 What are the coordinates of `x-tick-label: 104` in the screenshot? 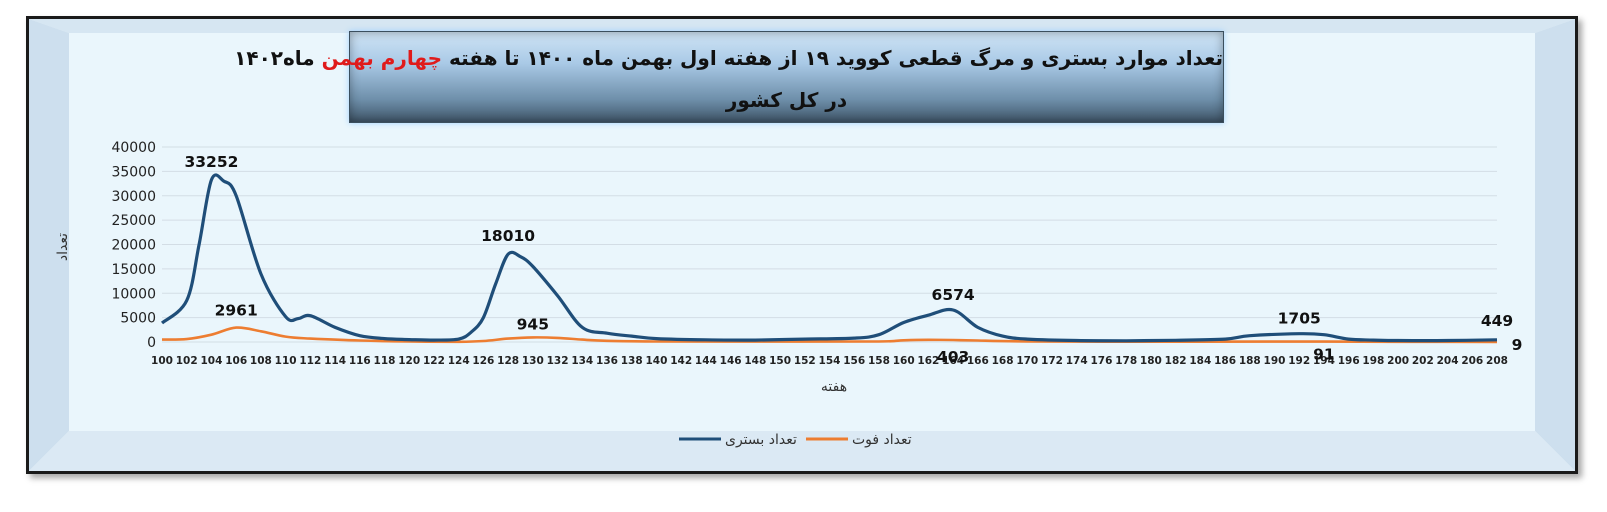 It's located at (211, 361).